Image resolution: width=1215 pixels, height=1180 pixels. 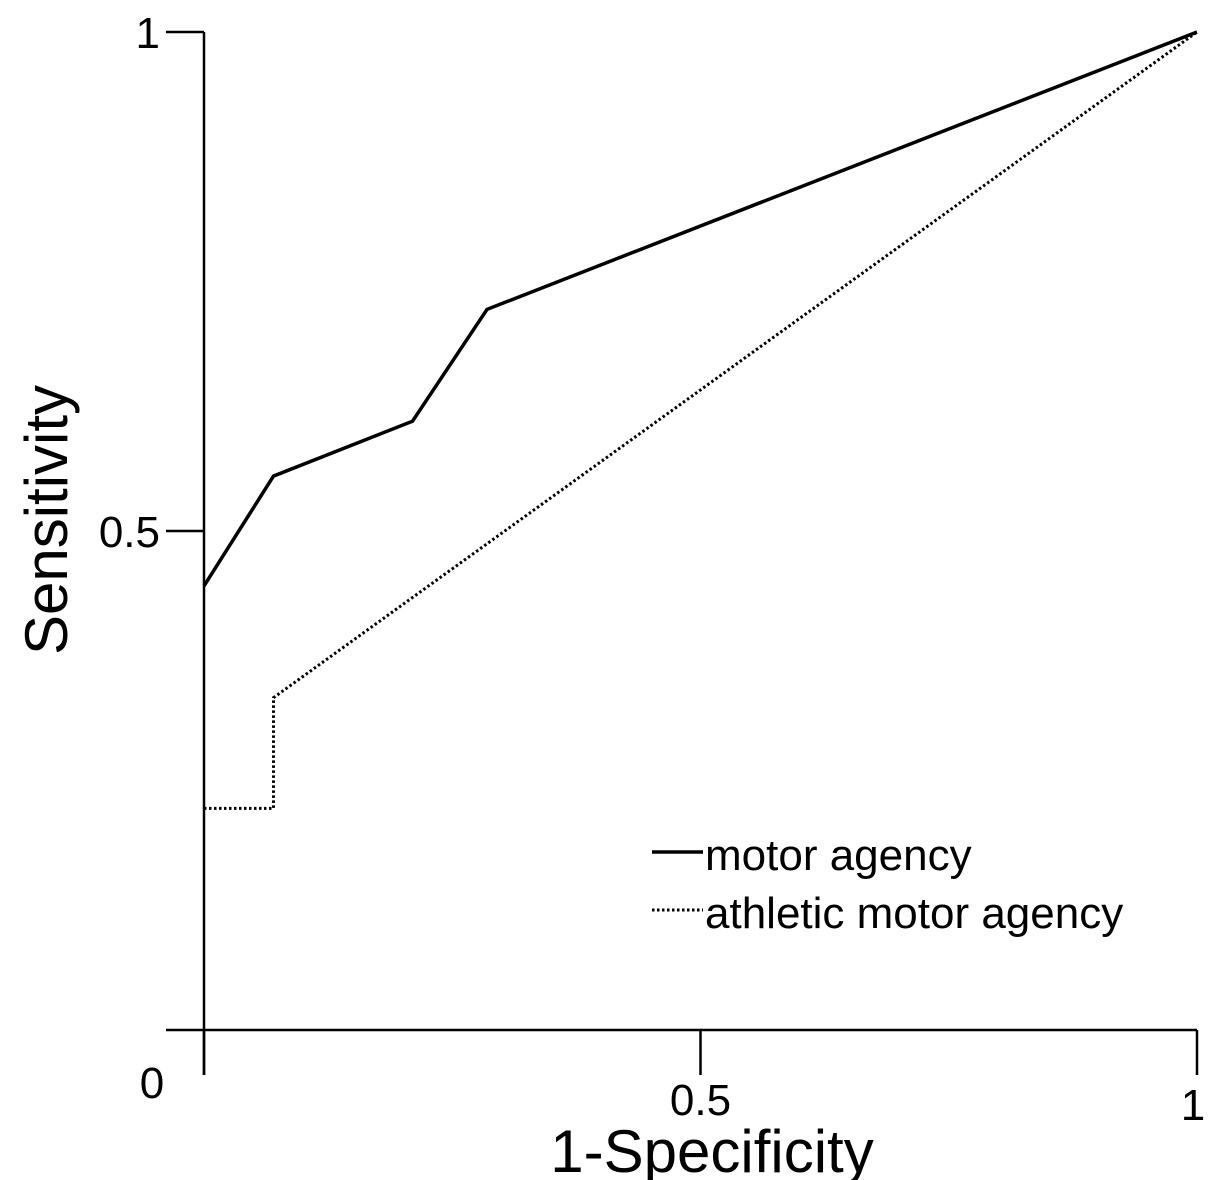 What do you see at coordinates (887, 884) in the screenshot?
I see `legend: motor agency athletic motor agency` at bounding box center [887, 884].